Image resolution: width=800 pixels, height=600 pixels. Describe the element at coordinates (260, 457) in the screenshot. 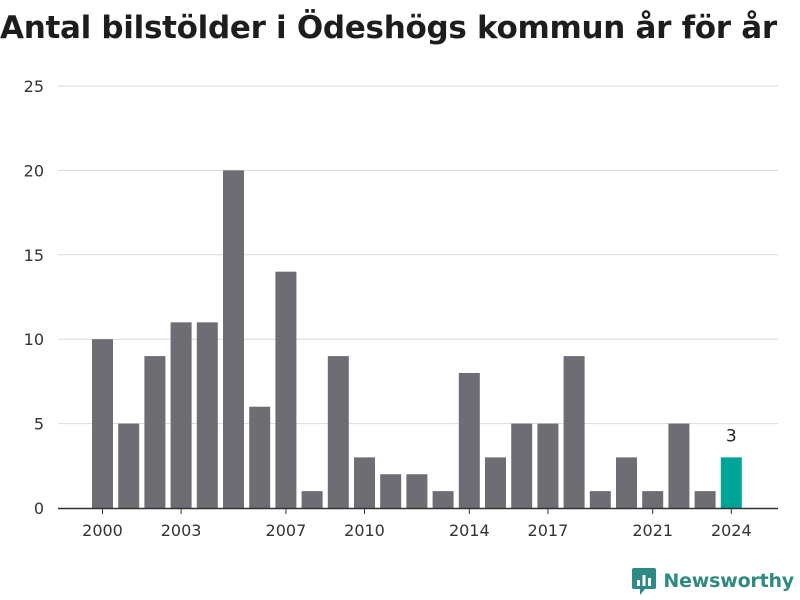

I see `bar-2006` at that location.